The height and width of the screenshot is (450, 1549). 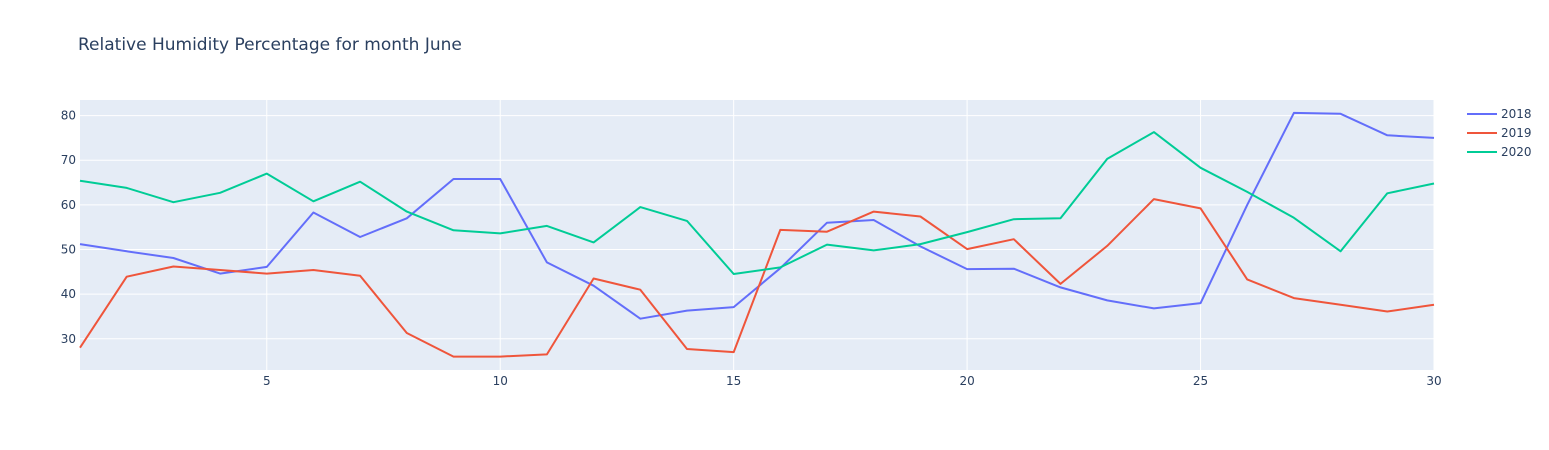 I want to click on y-tick-label: 40, so click(x=68, y=294).